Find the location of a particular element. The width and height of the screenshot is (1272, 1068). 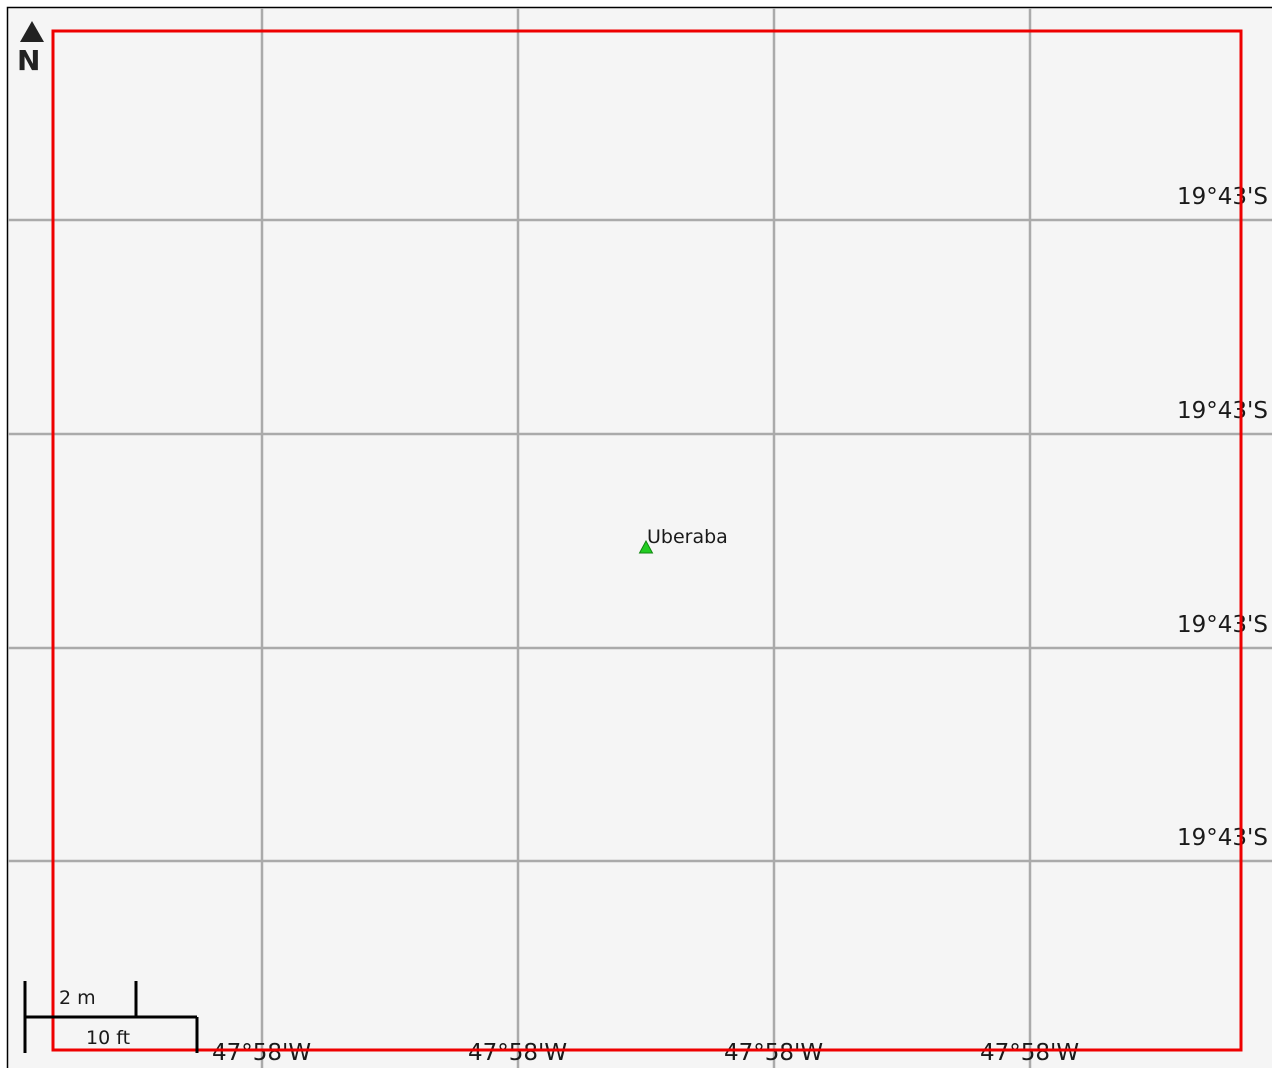

north-arrow-icon is located at coordinates (32, 31).